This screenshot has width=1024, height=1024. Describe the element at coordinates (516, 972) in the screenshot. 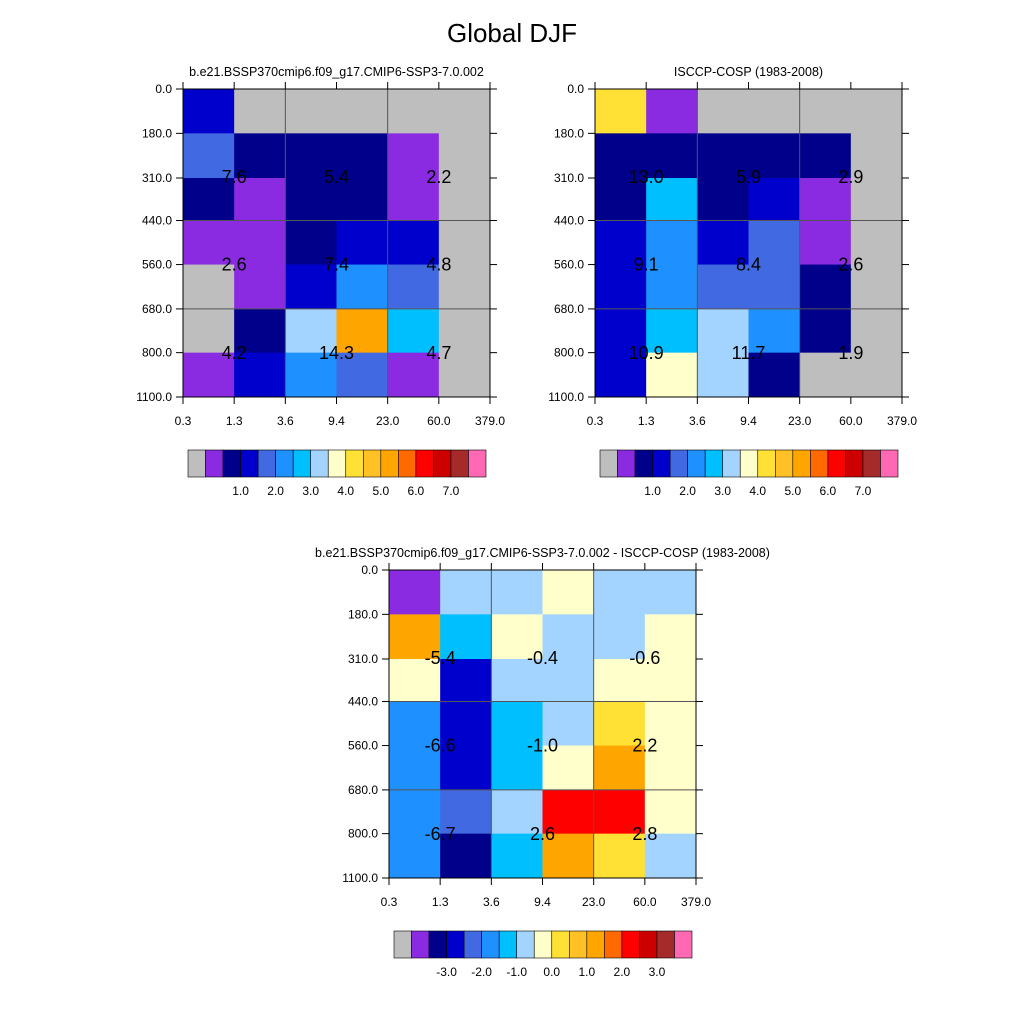

I see `colorbar-label: -1.0` at that location.